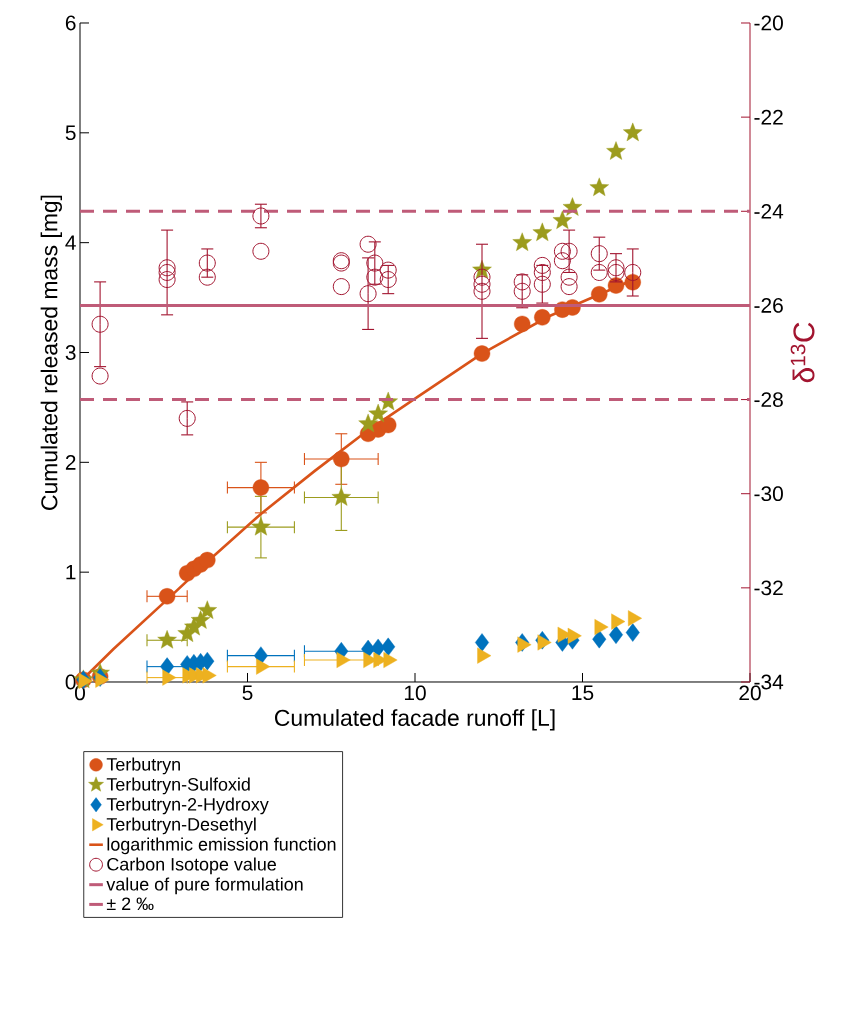  I want to click on y2-axis-title: δ$^{13}$C, so click(802, 352).